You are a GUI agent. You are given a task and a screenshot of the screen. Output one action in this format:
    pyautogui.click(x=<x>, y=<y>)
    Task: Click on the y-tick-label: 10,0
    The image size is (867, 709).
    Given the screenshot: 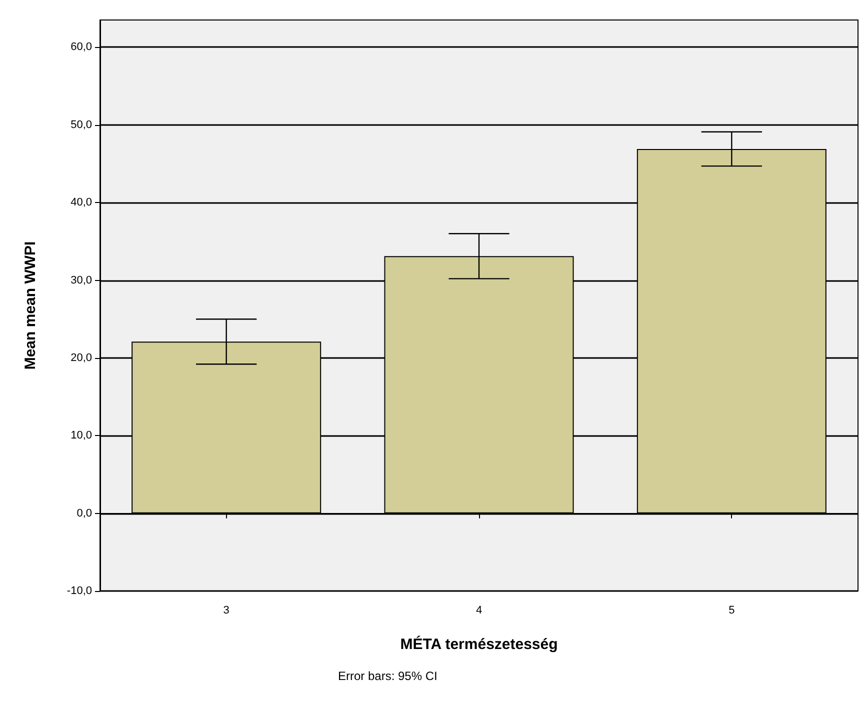 What is the action you would take?
    pyautogui.click(x=81, y=436)
    